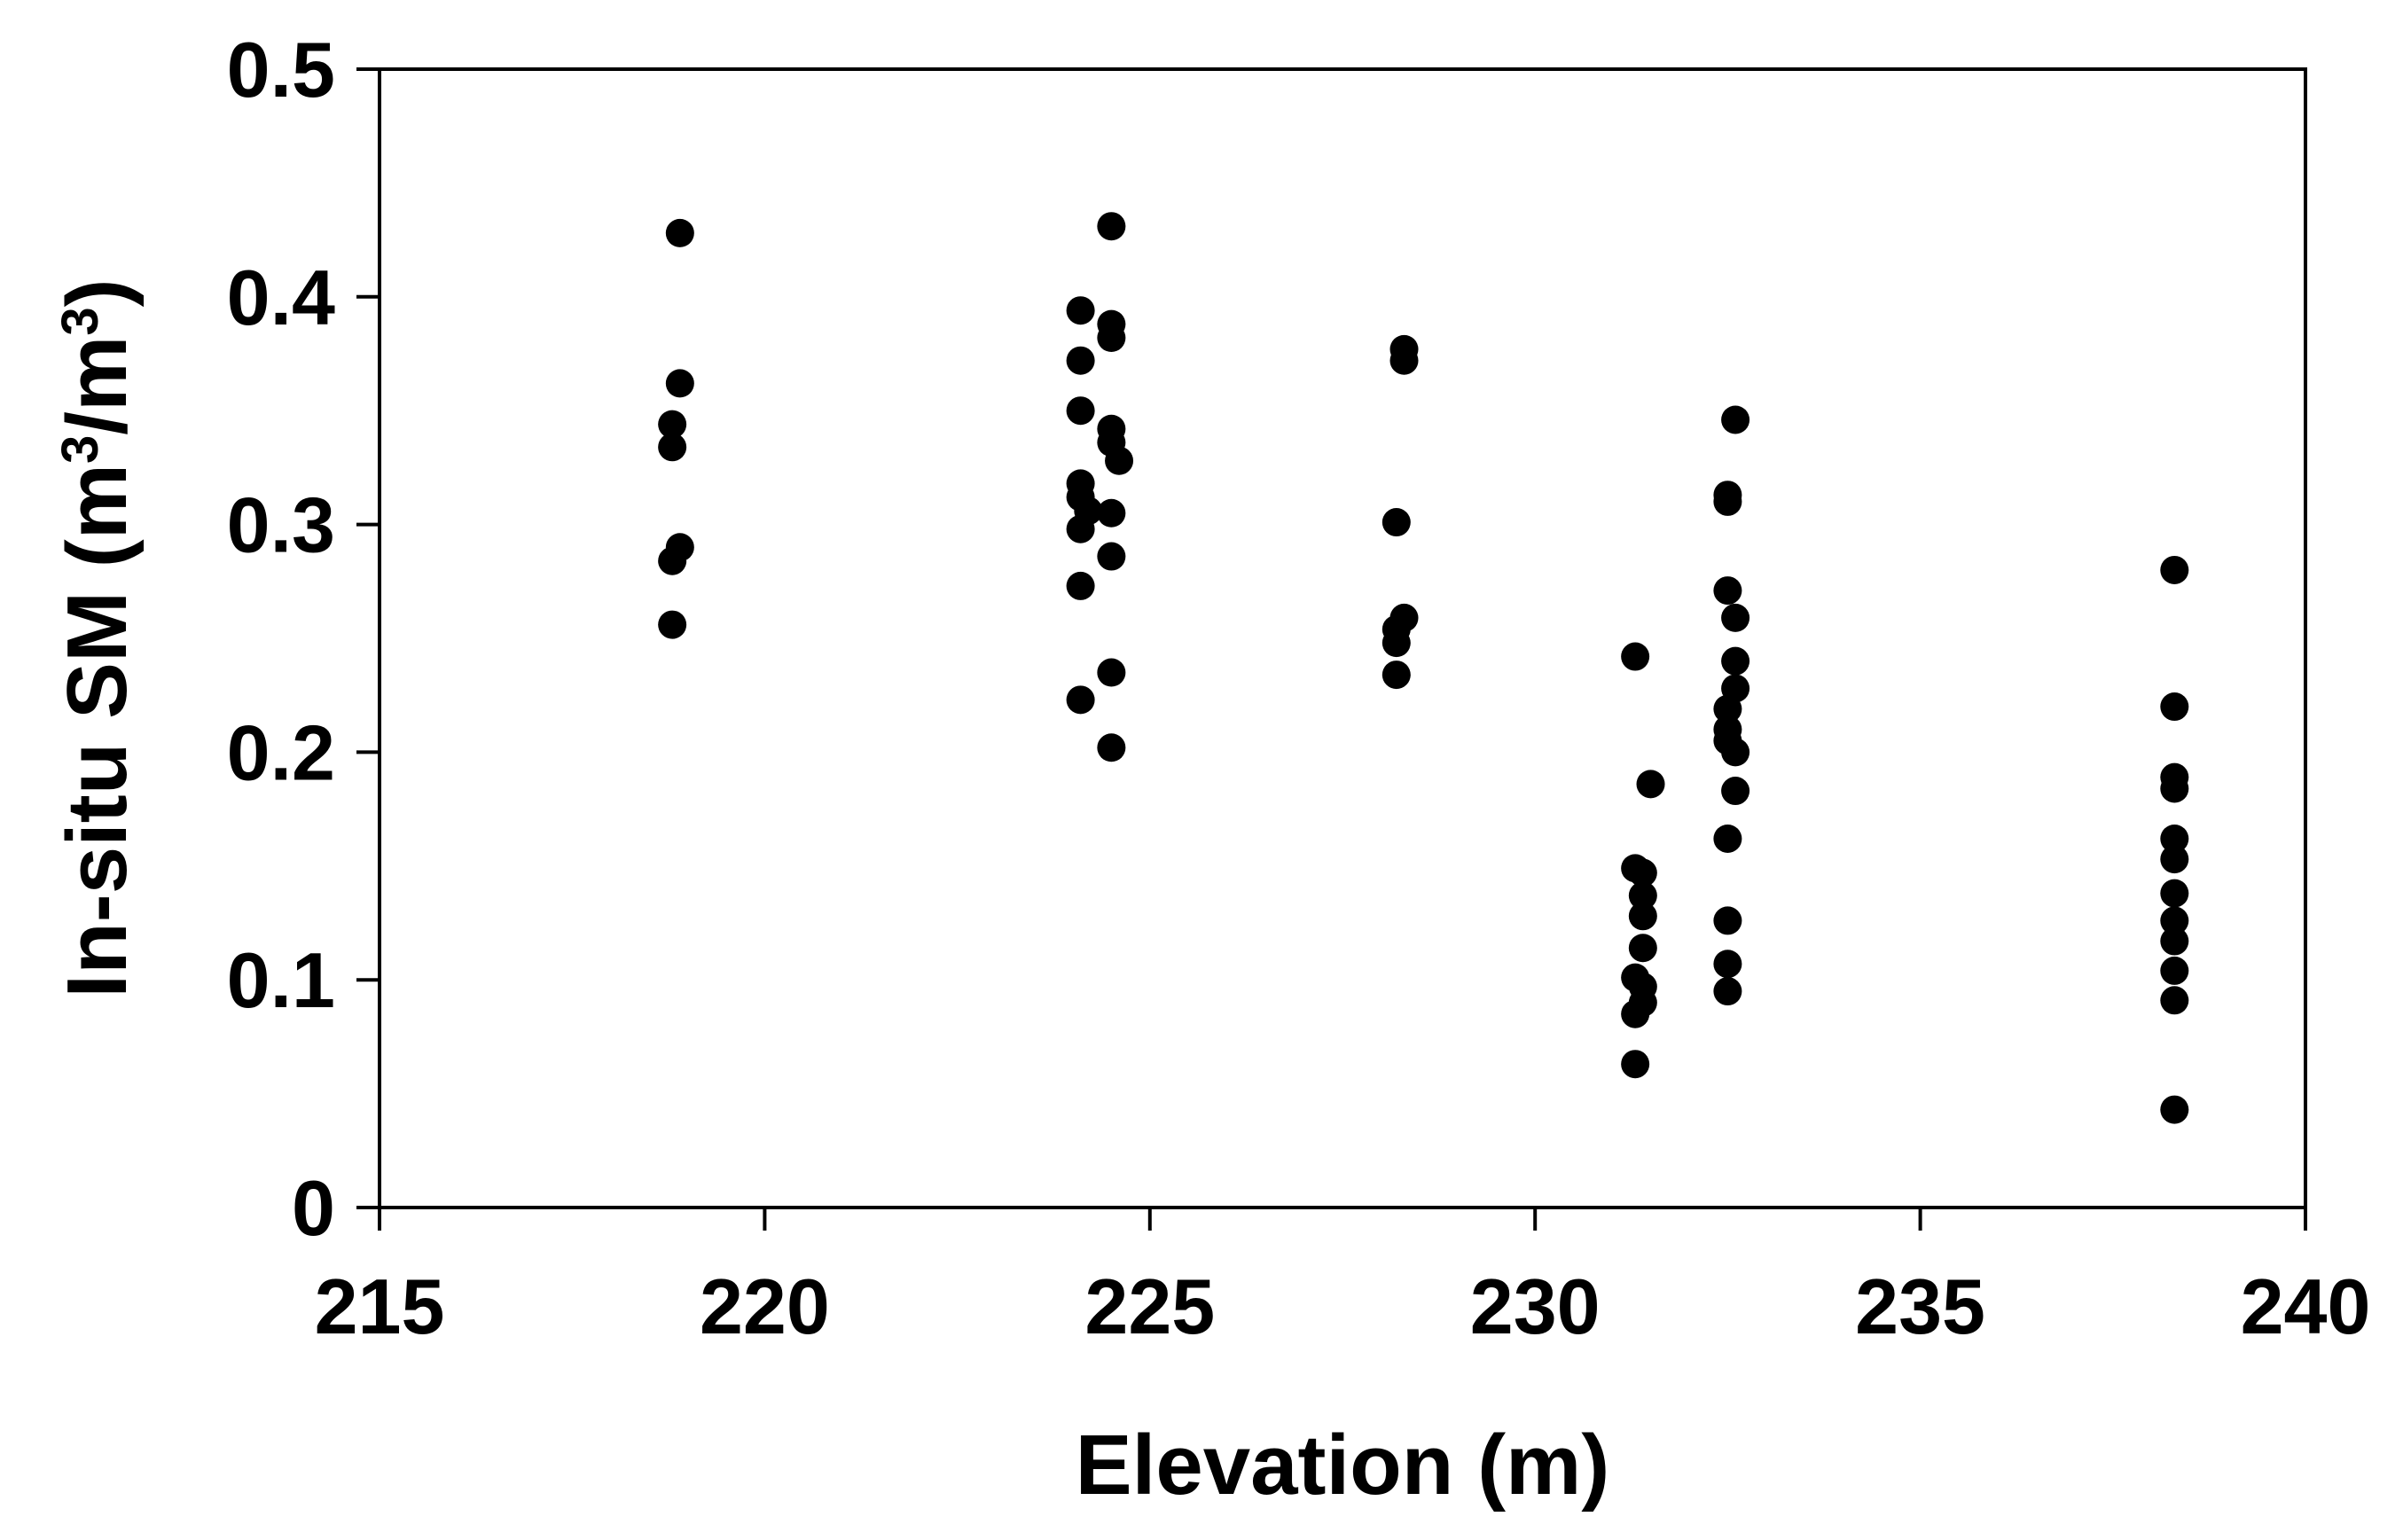 This screenshot has width=2403, height=1540. What do you see at coordinates (97, 385) in the screenshot?
I see `y-axis-title-part: /m` at bounding box center [97, 385].